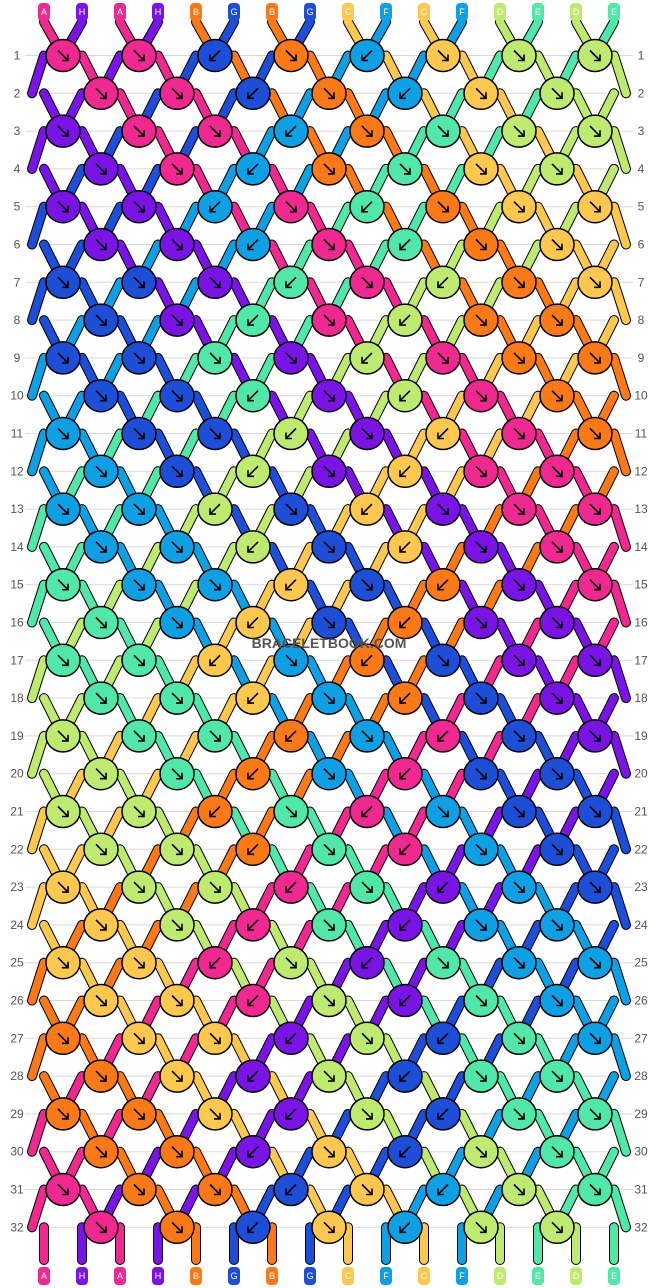 This screenshot has width=658, height=1288. I want to click on row-number-right: 5, so click(641, 207).